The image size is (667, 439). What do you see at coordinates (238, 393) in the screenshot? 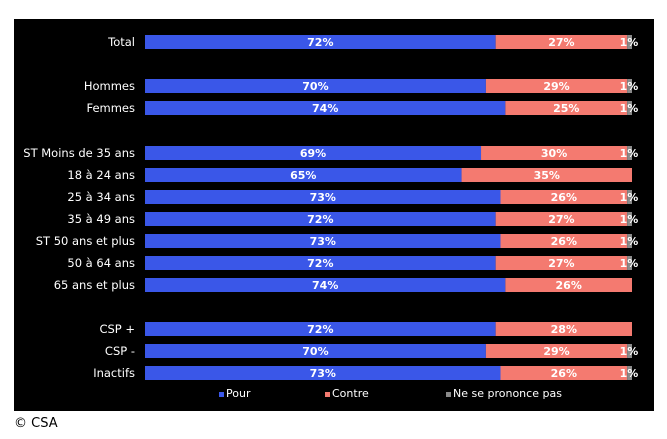
I see `legend-label-0: Pour` at bounding box center [238, 393].